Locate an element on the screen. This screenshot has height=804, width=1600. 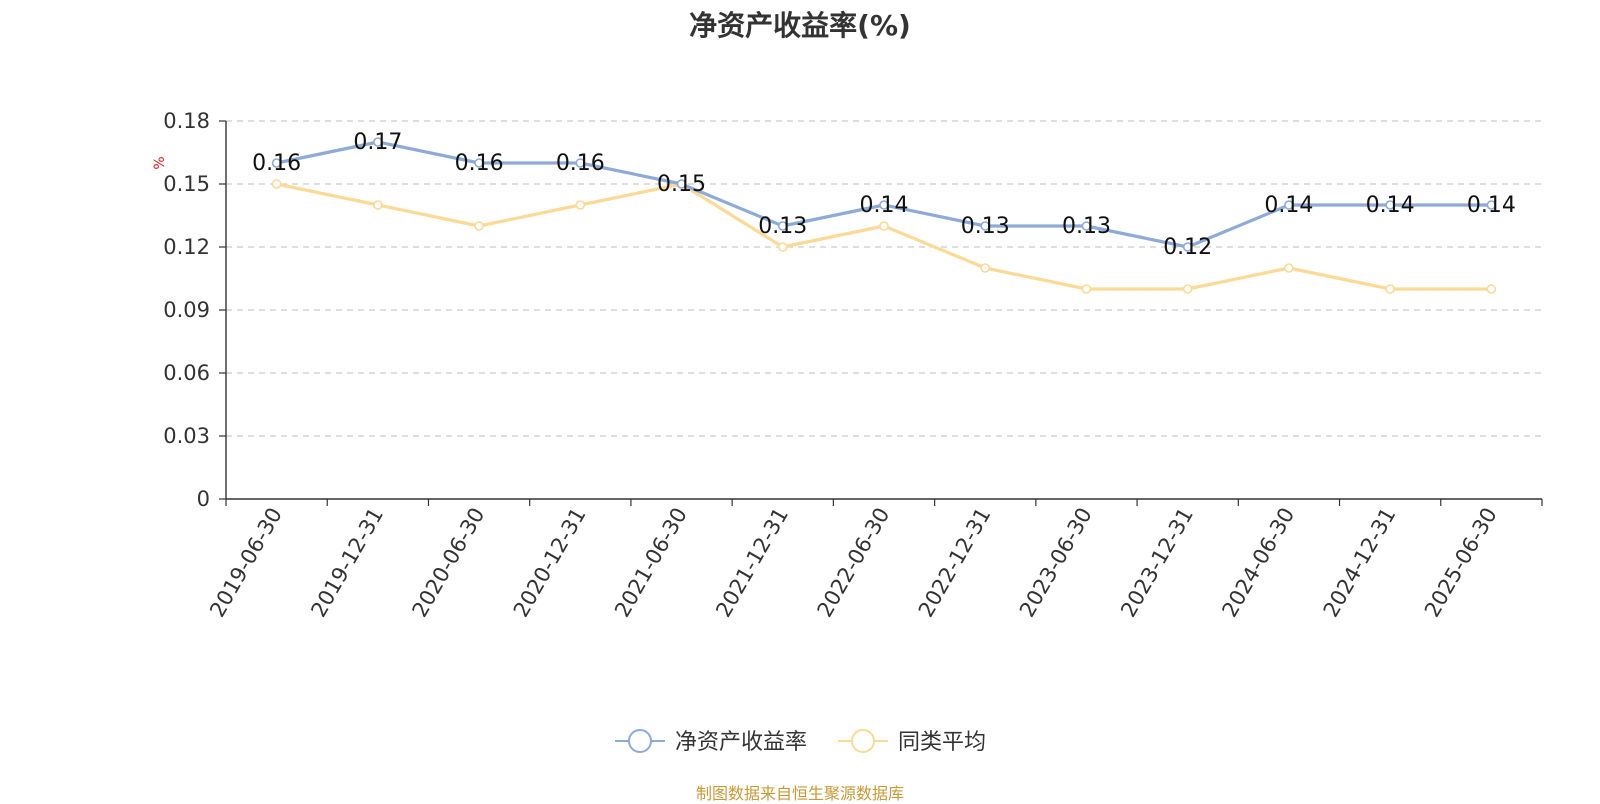
legend-item-0: 净资产收益率 is located at coordinates (711, 742).